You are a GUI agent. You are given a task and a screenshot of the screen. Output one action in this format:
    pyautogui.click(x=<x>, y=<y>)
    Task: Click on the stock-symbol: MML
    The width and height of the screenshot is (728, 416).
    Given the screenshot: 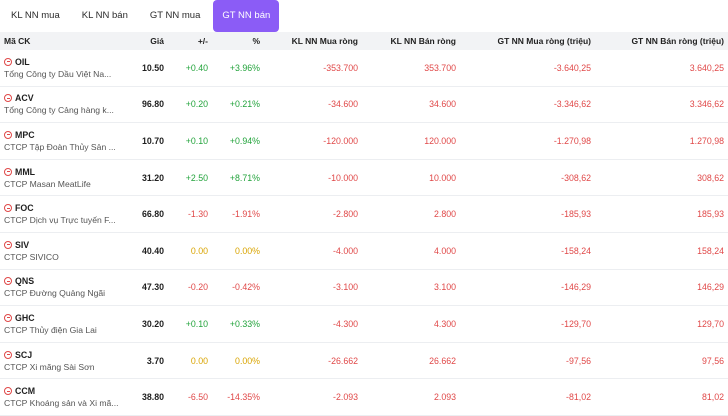 What is the action you would take?
    pyautogui.click(x=25, y=171)
    